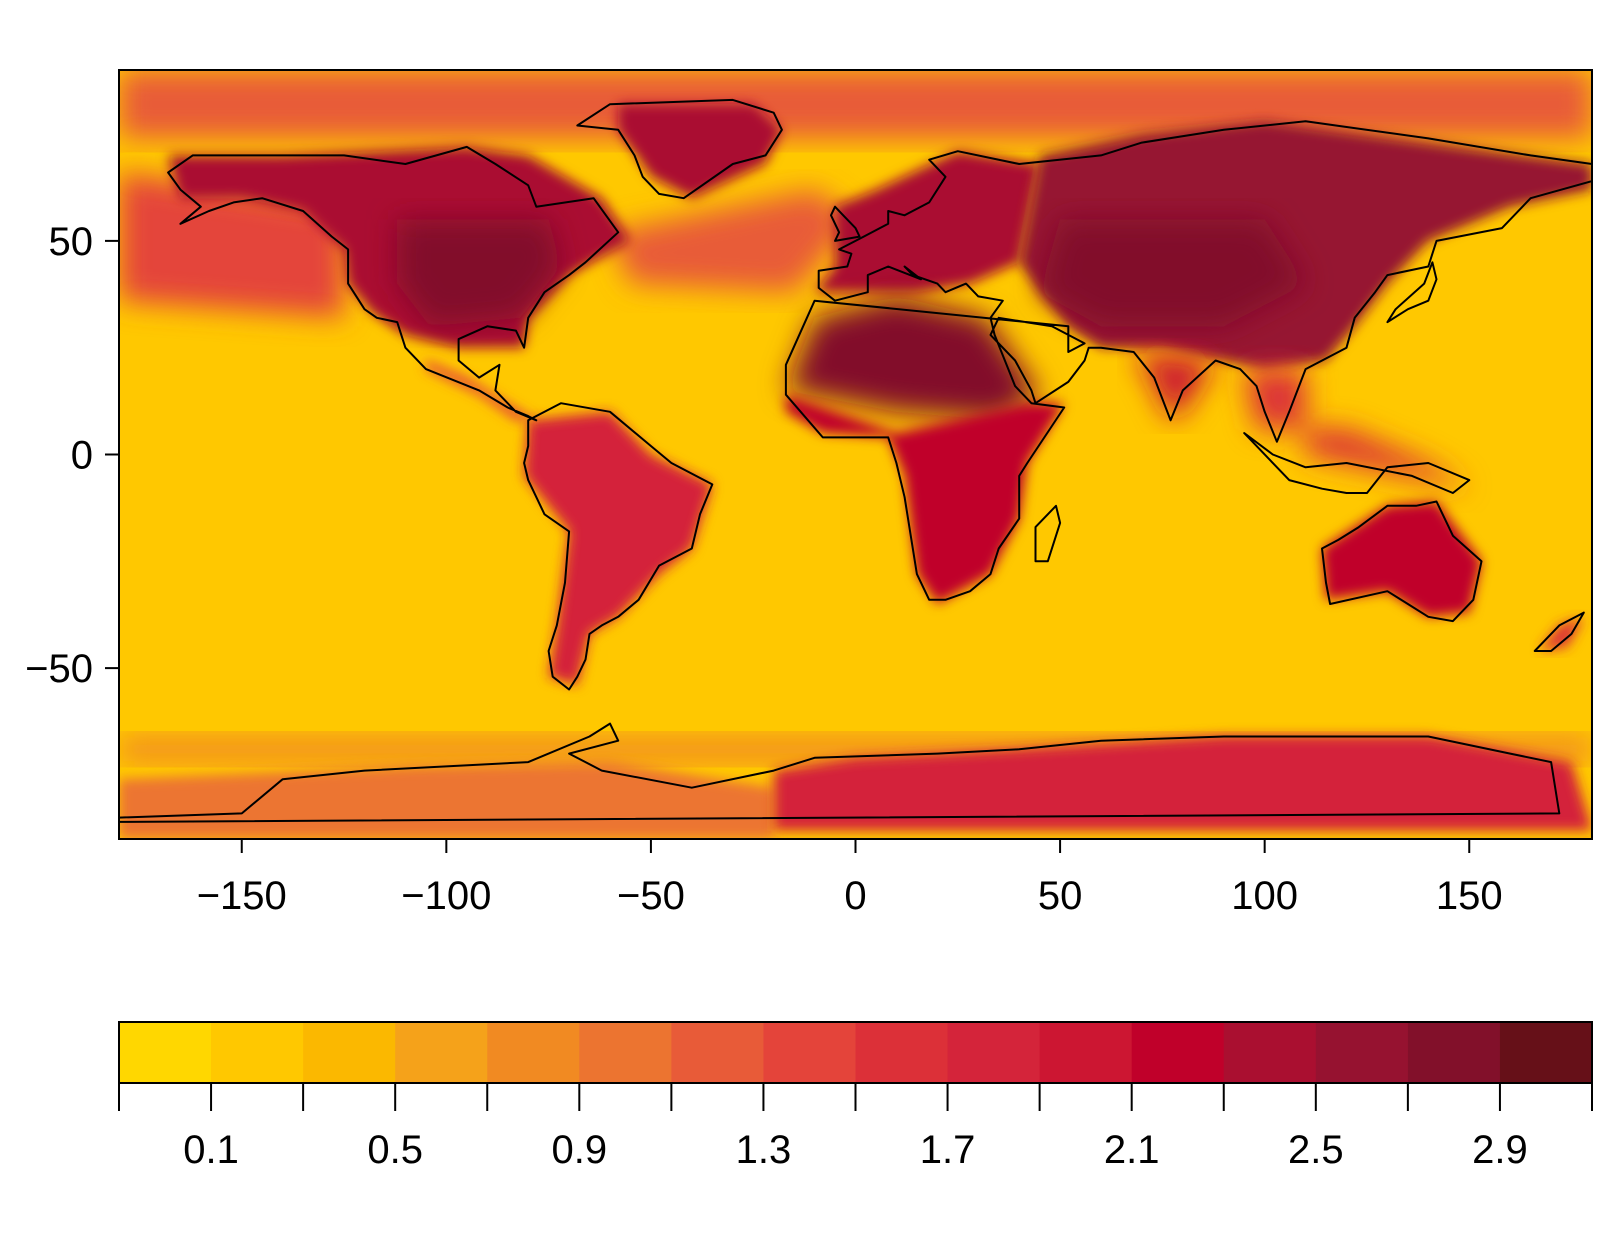 This screenshot has width=1600, height=1236. What do you see at coordinates (1172, 273) in the screenshot?
I see `heatmap-cell-central-asia` at bounding box center [1172, 273].